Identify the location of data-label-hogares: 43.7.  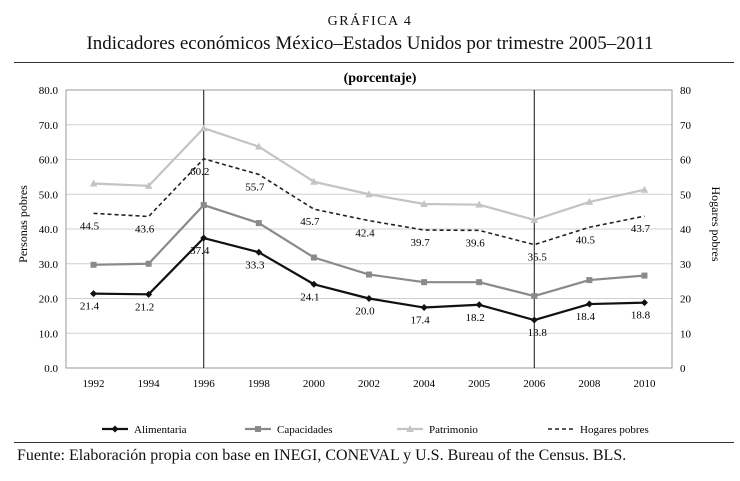
(641, 229).